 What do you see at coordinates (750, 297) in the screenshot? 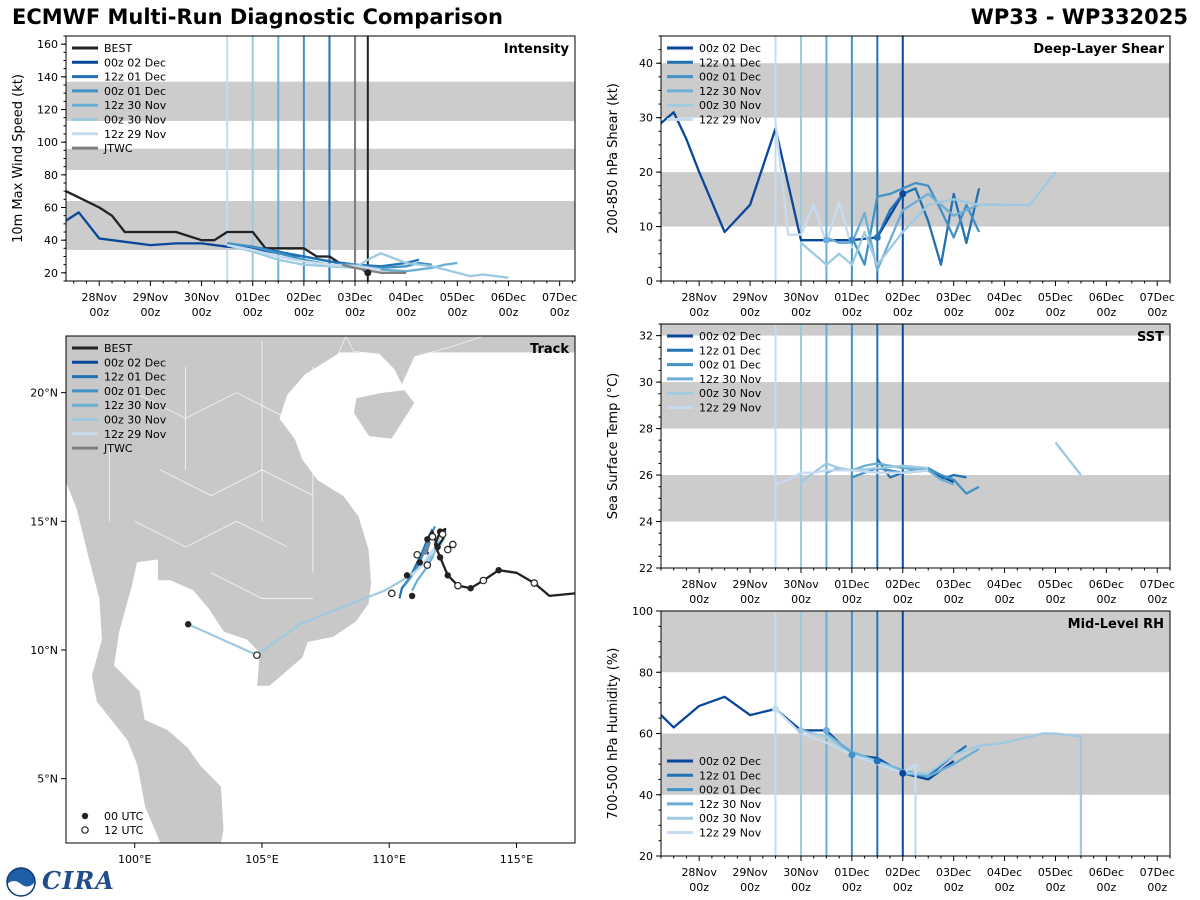
I see `shear-xtick-day: 29Nov` at bounding box center [750, 297].